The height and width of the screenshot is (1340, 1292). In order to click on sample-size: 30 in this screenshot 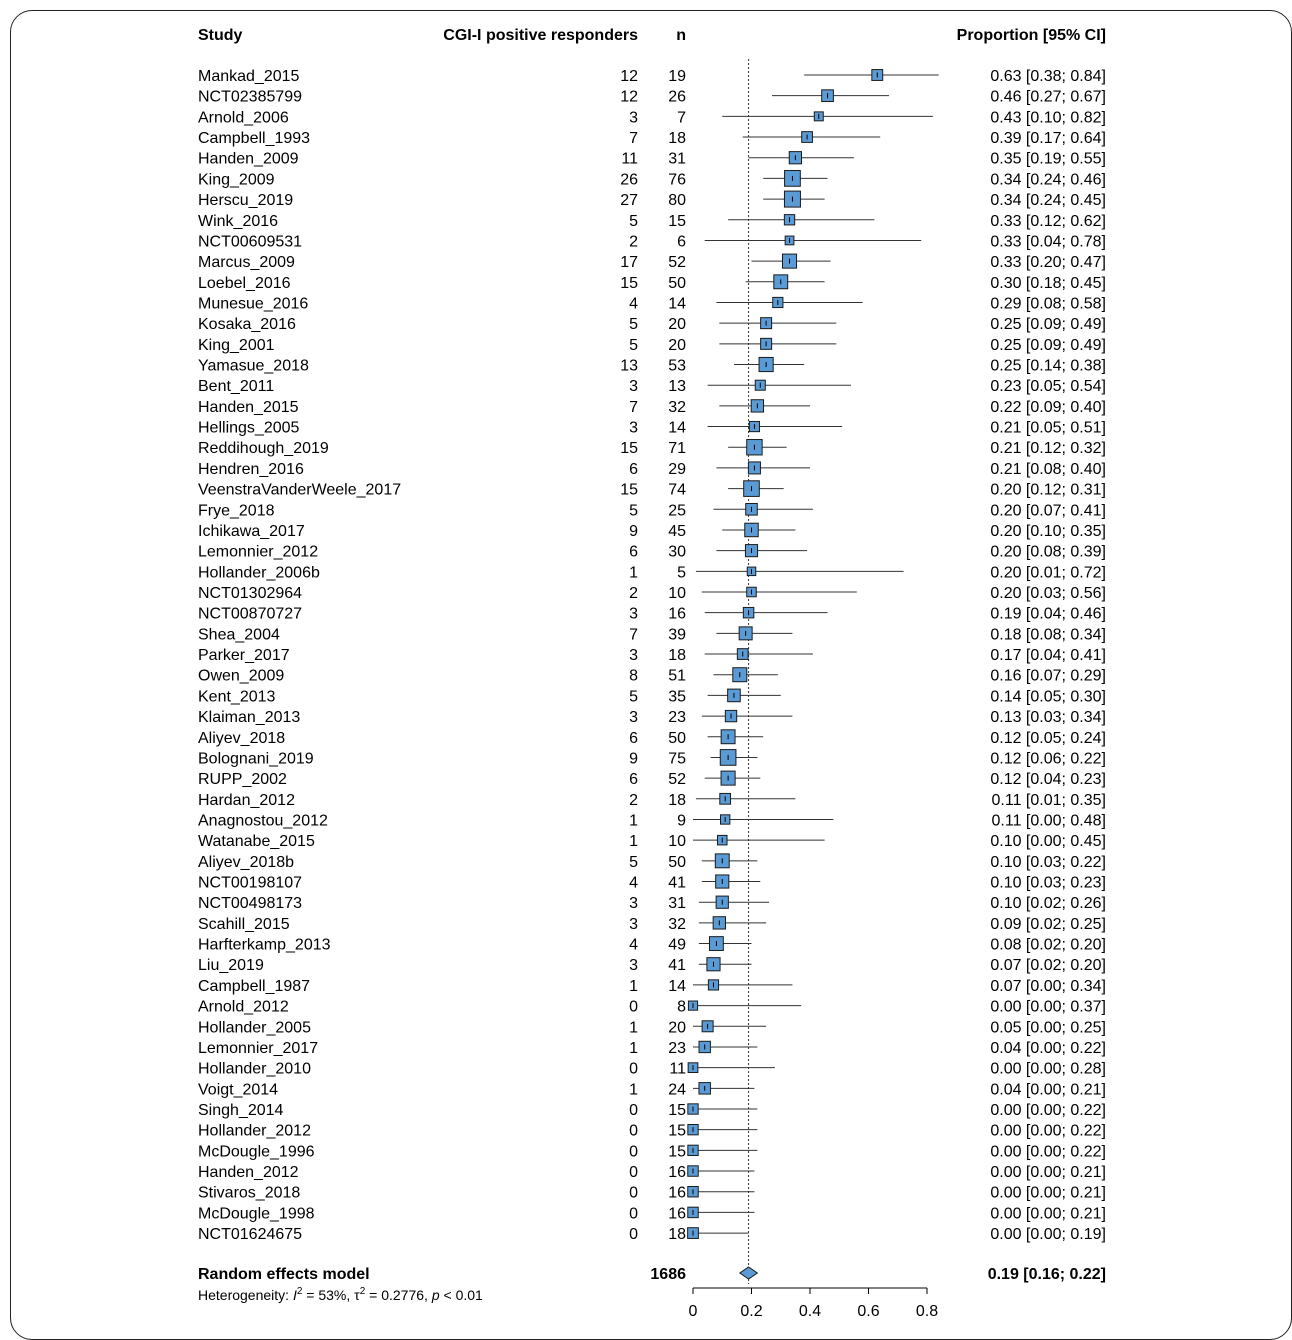, I will do `click(677, 552)`.